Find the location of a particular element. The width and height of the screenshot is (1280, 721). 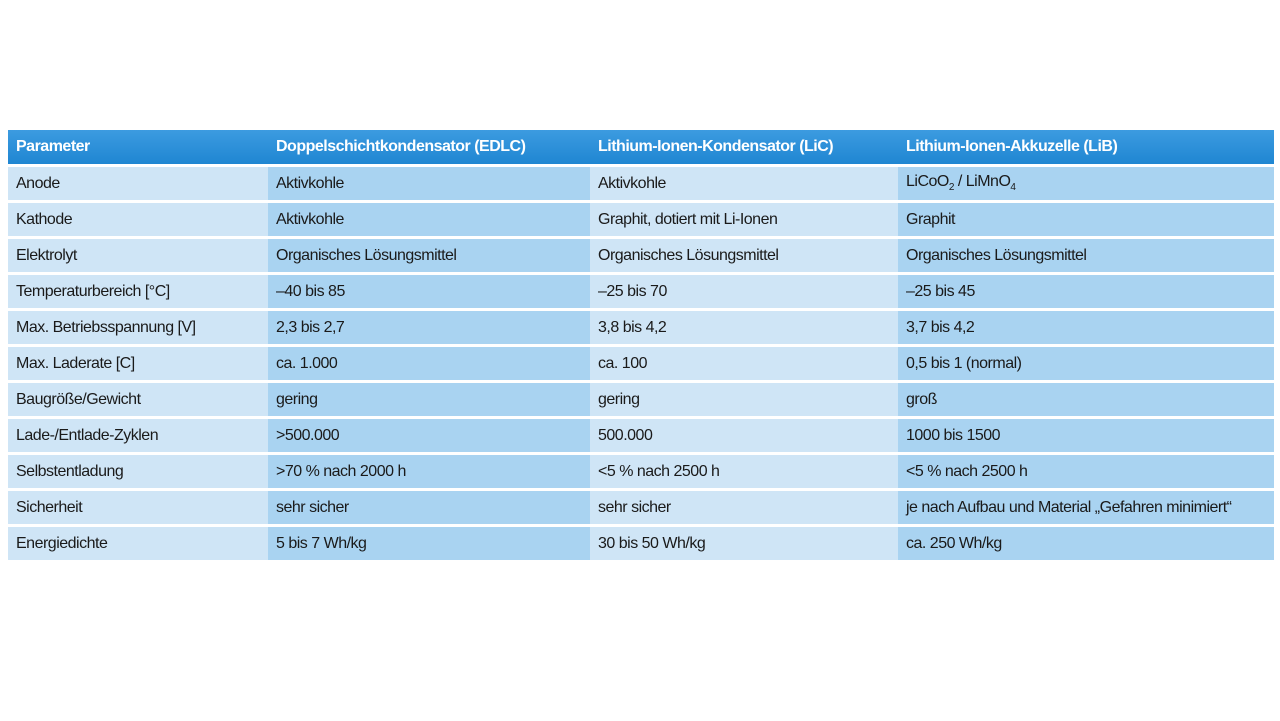

cell-parameter: Anode is located at coordinates (138, 183).